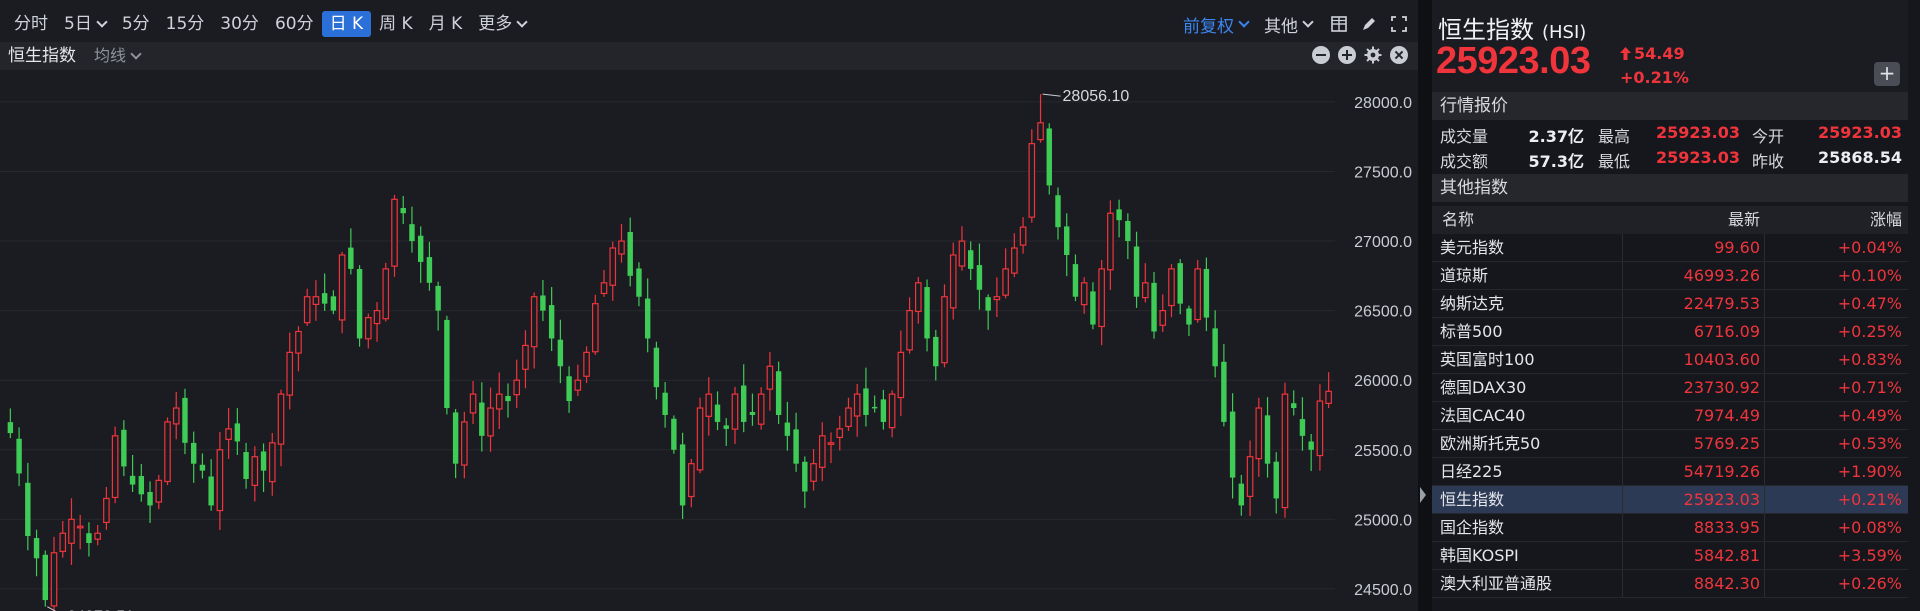 The image size is (1920, 611). Describe the element at coordinates (1670, 276) in the screenshot. I see `list-item: 道琼斯 46993.26 +0.10%` at that location.